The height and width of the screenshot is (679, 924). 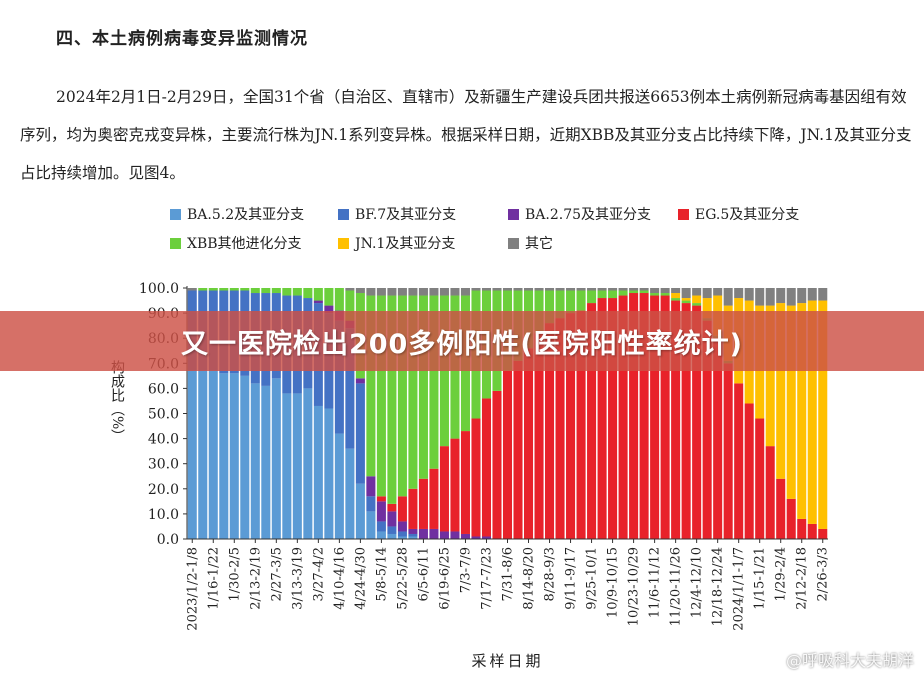 What do you see at coordinates (163, 515) in the screenshot?
I see `y-tick-label: 10.0` at bounding box center [163, 515].